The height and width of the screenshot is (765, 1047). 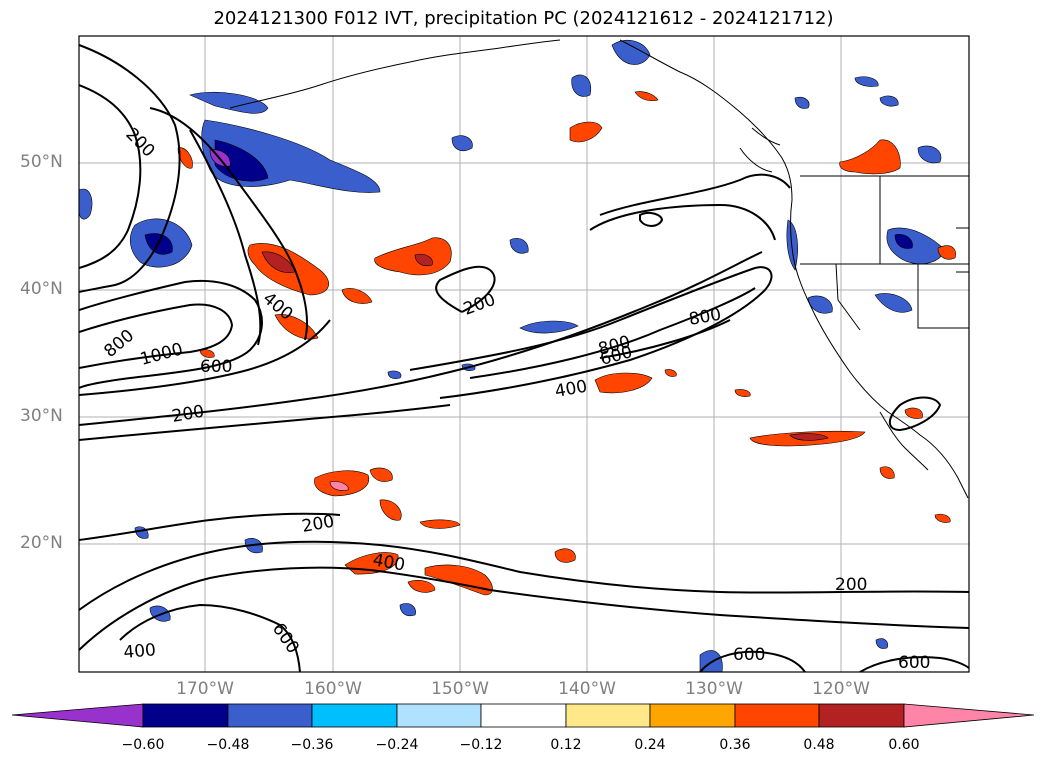 I want to click on lon-label: 140°W, so click(x=587, y=689).